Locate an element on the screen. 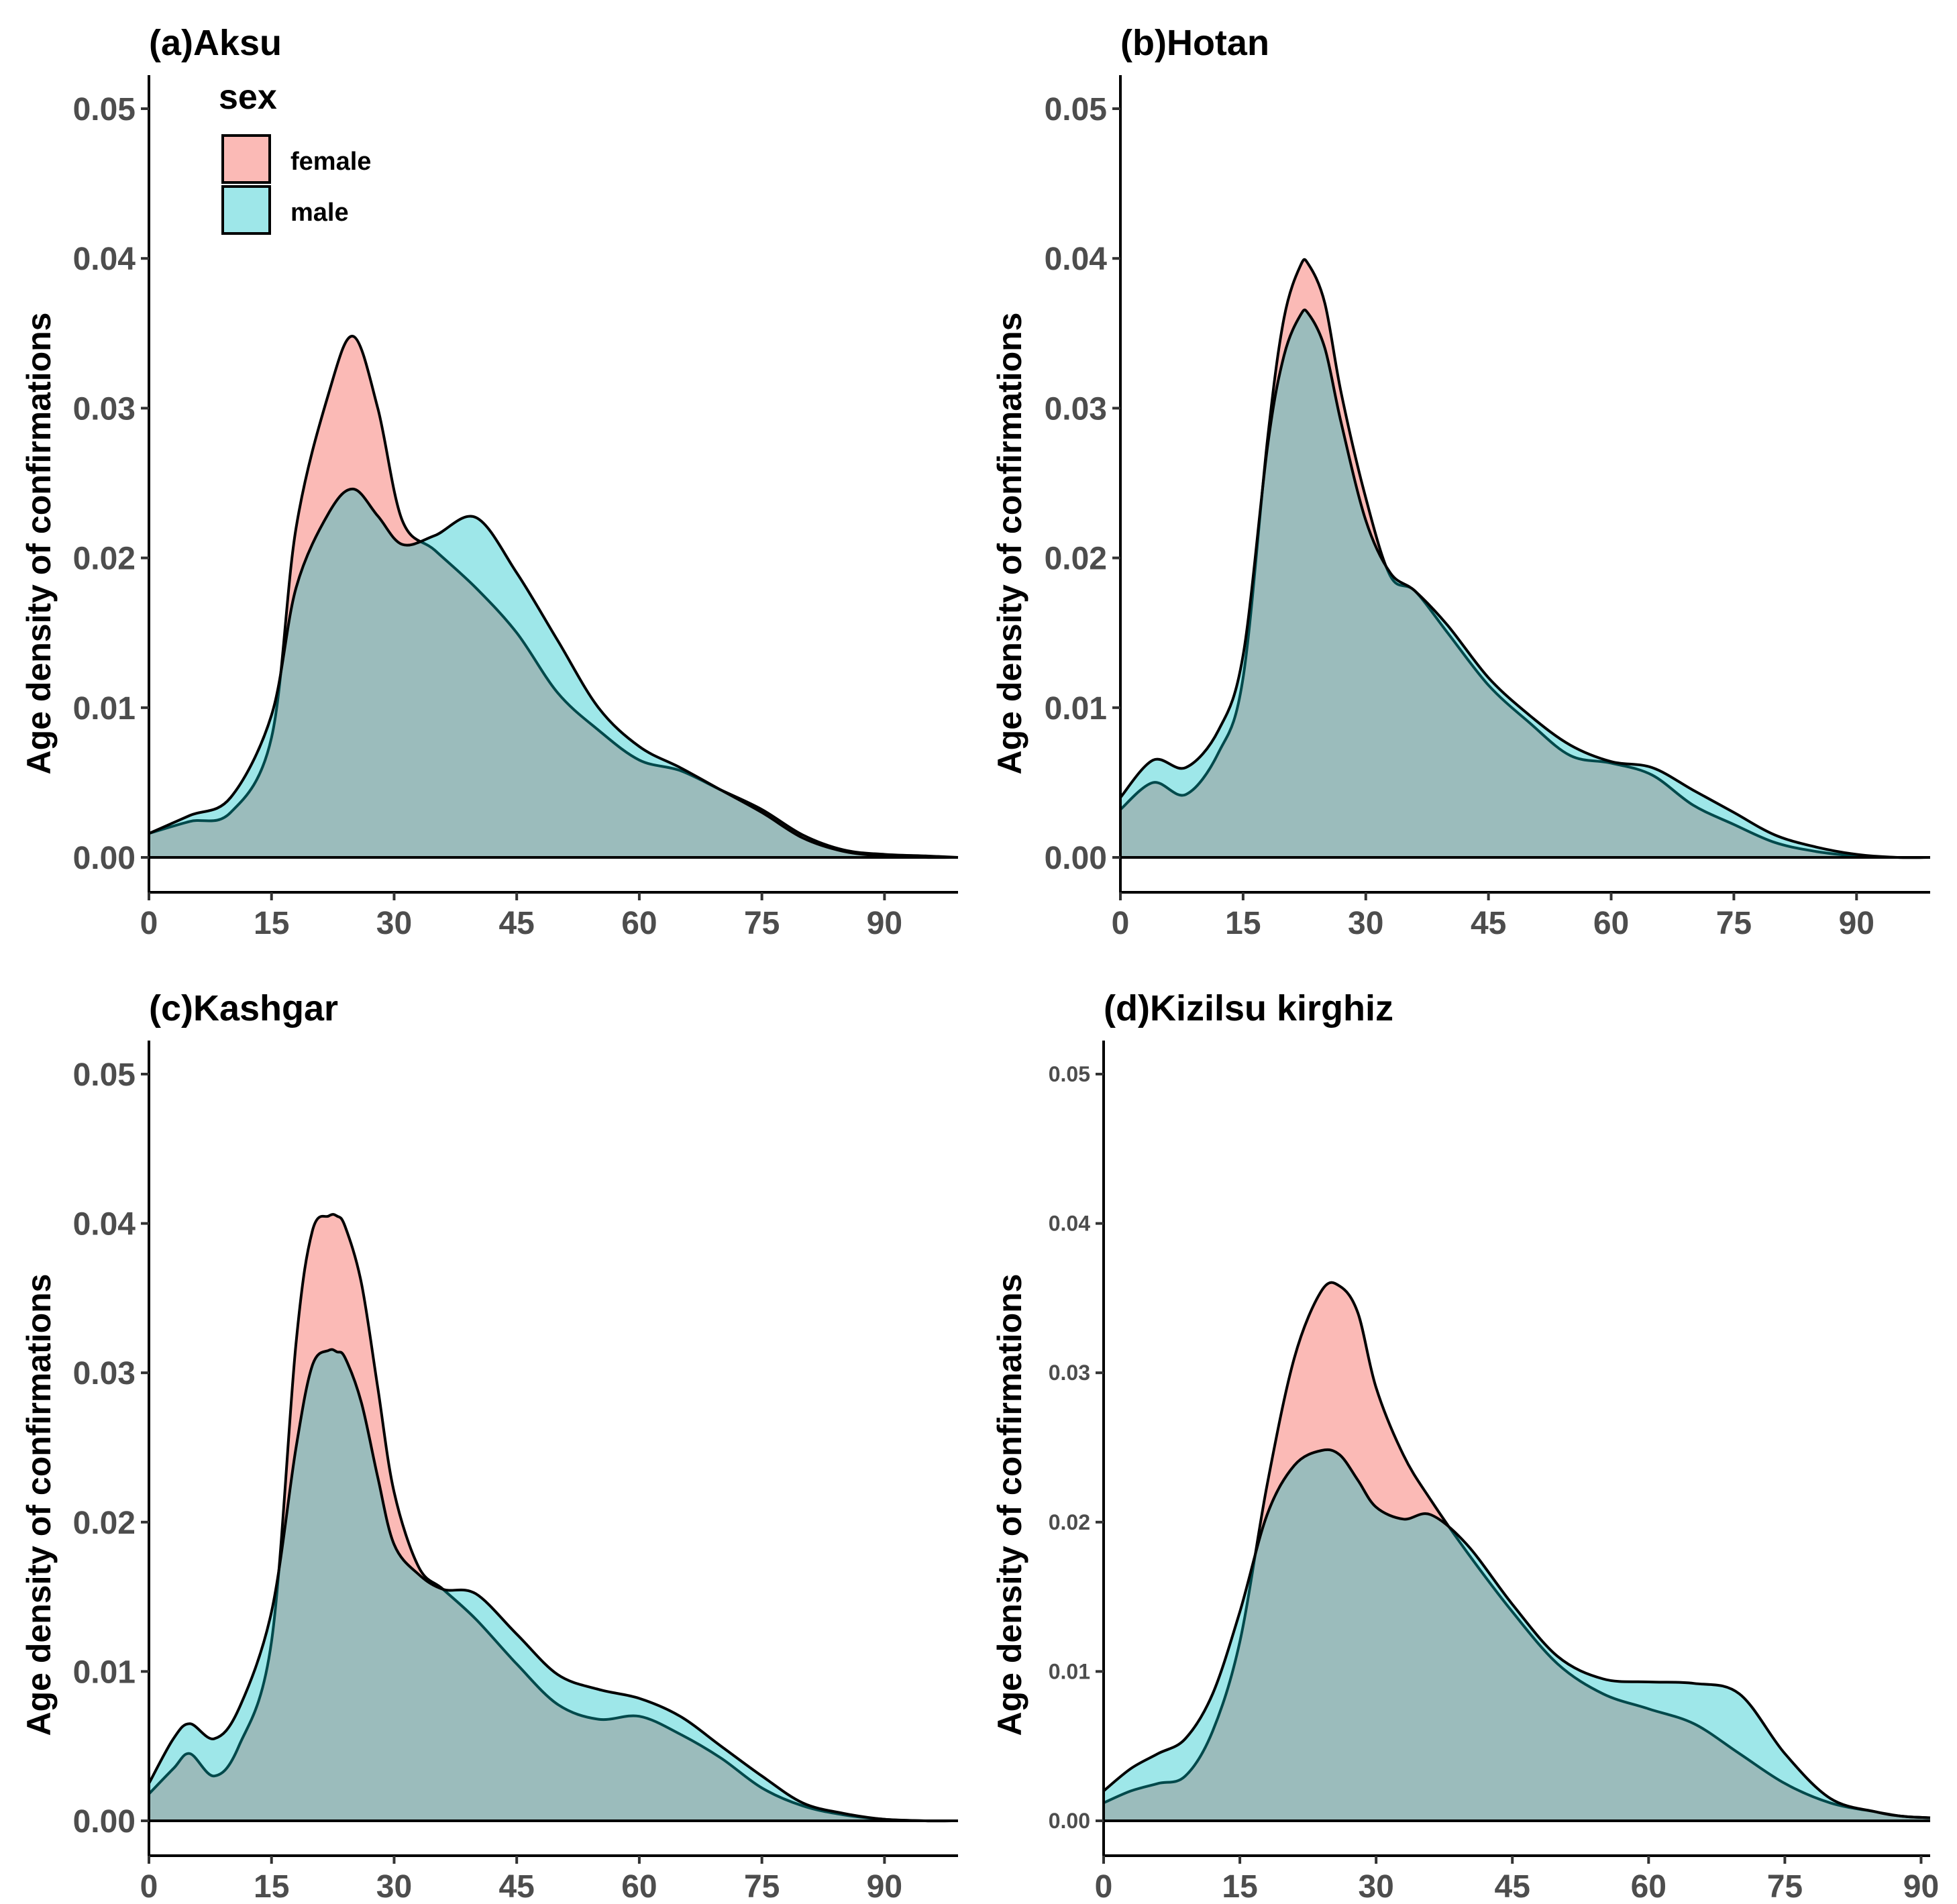 This screenshot has width=1957, height=1904. panel-title: (b)Hotan is located at coordinates (1194, 43).